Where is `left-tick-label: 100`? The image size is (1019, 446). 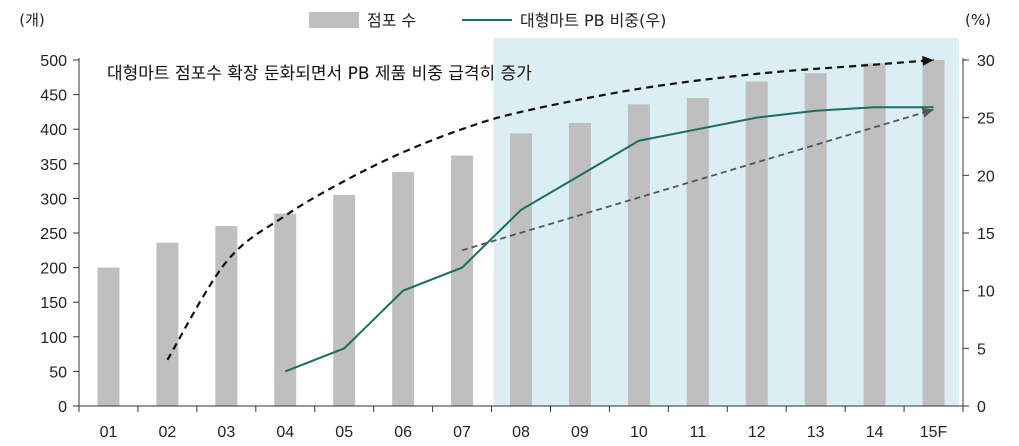
left-tick-label: 100 is located at coordinates (53, 338).